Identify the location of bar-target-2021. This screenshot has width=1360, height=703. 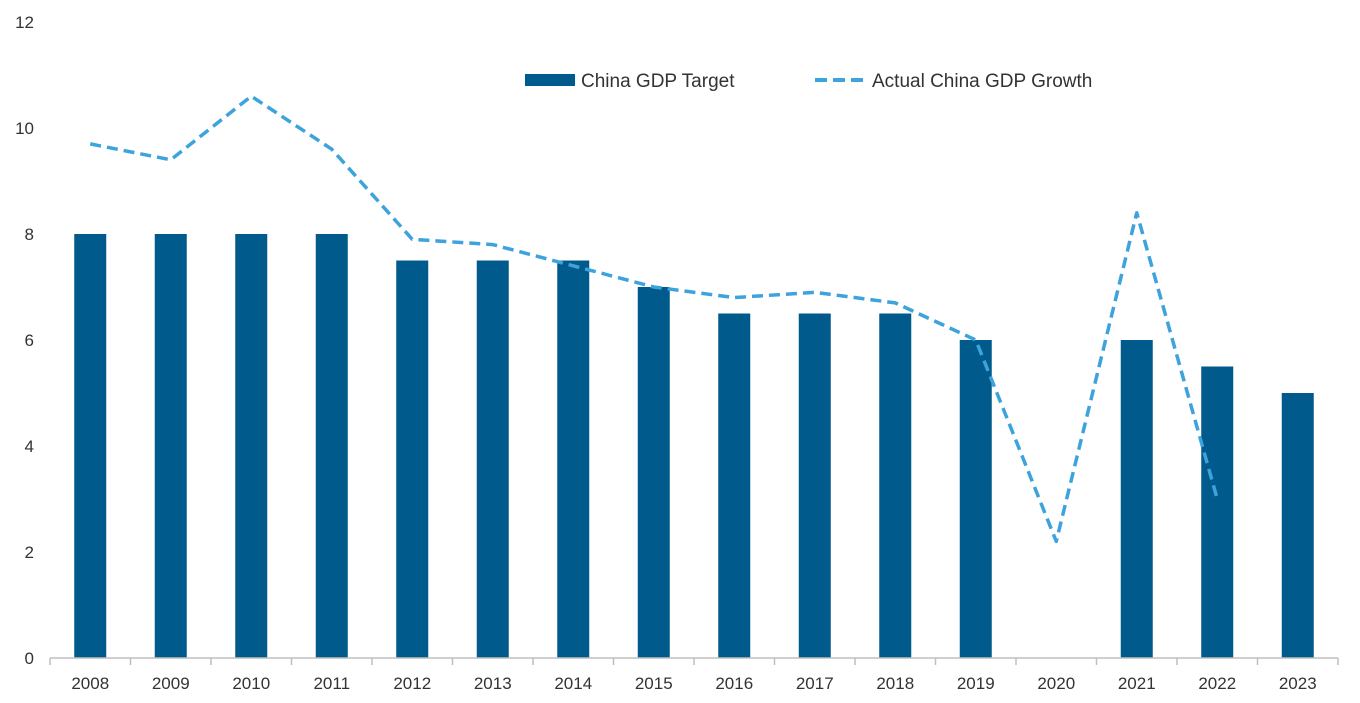
(1136, 499).